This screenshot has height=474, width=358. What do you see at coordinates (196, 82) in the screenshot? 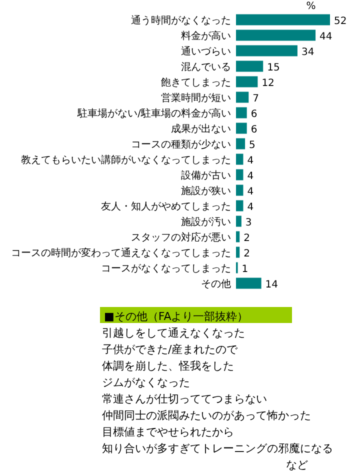
I see `y-tick-label: 飽きてしまった` at bounding box center [196, 82].